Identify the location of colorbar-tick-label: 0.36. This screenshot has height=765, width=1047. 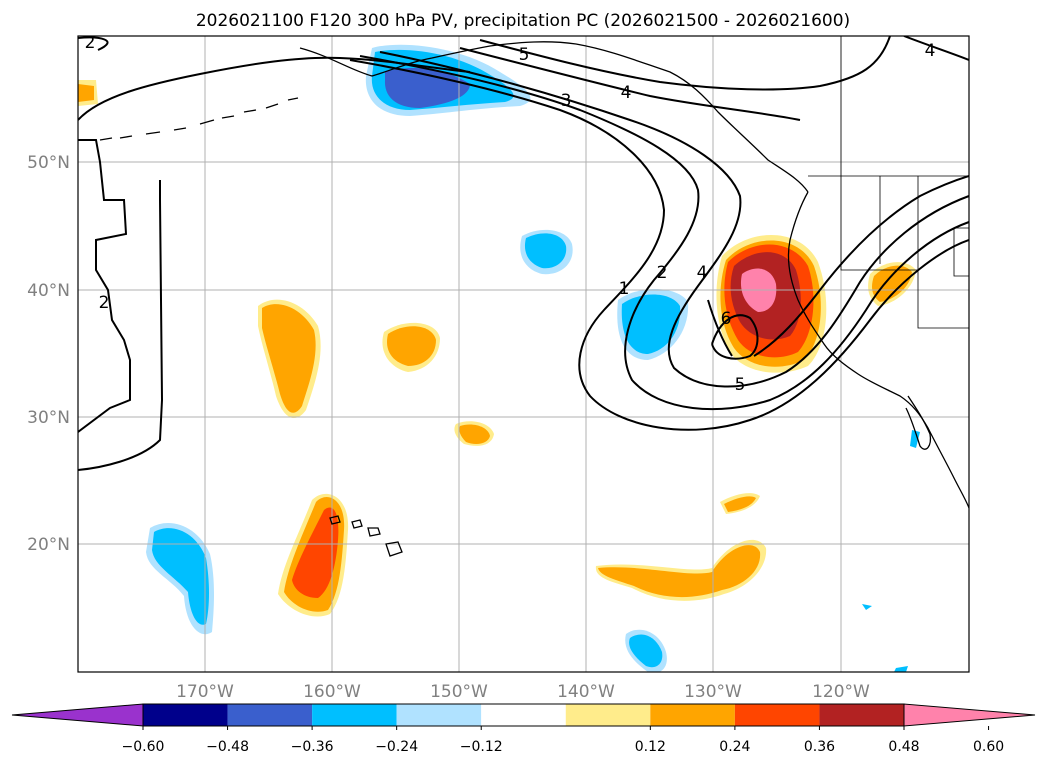
(819, 747).